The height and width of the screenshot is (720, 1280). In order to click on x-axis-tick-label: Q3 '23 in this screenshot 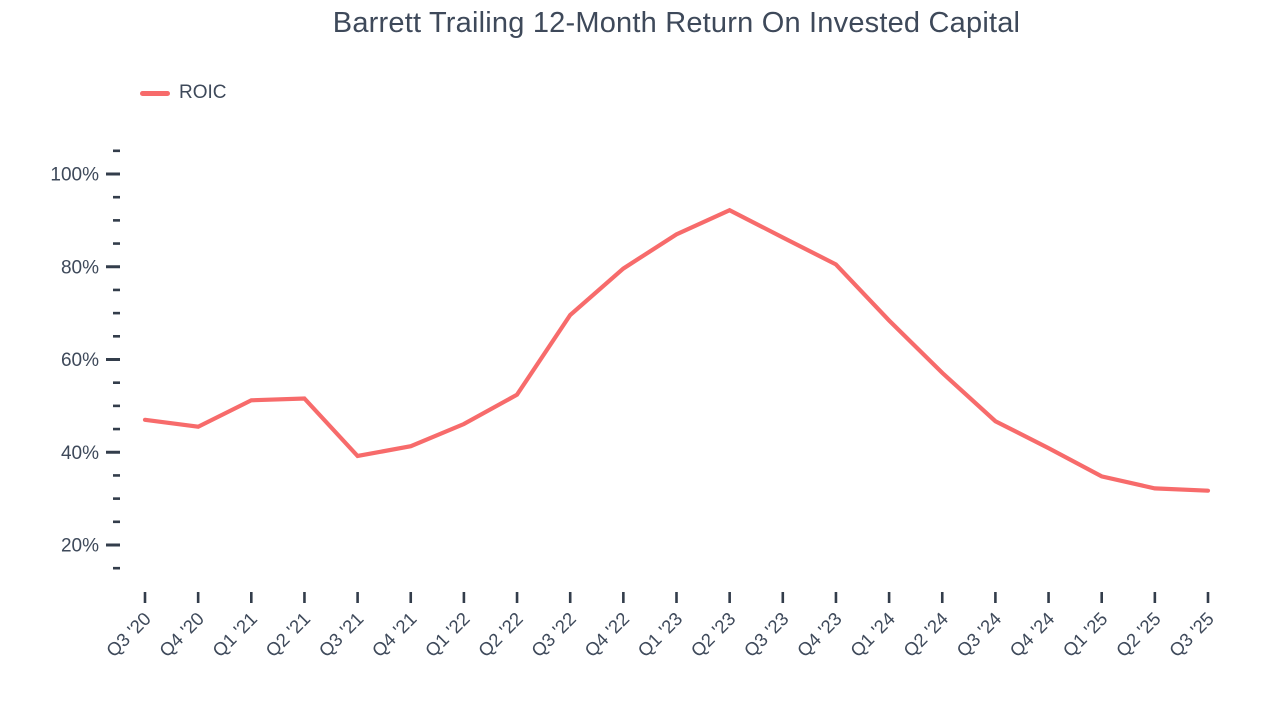, I will do `click(766, 634)`.